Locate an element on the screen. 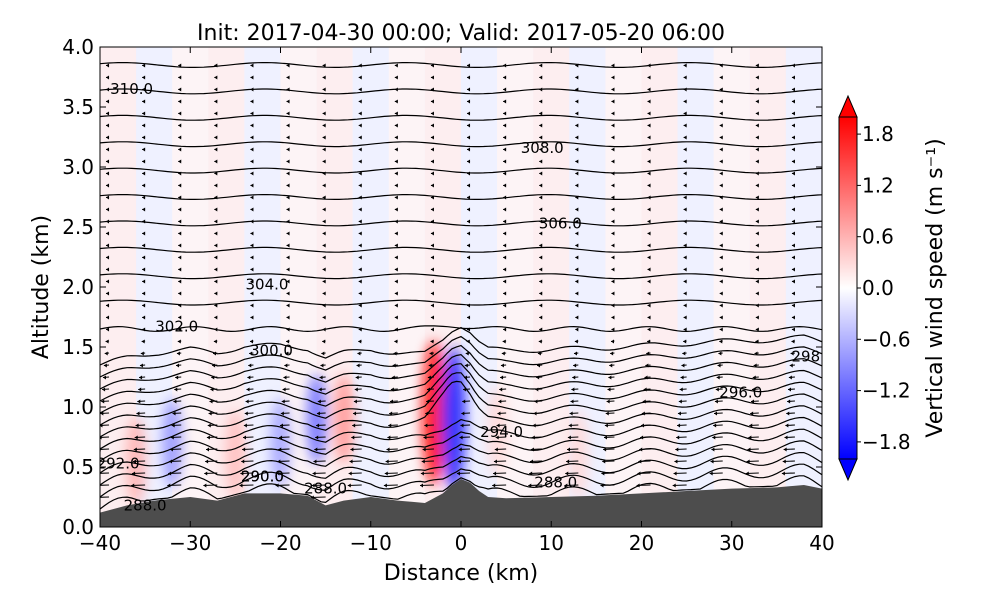 This screenshot has width=1000, height=600. colorbar-gradient is located at coordinates (848, 288).